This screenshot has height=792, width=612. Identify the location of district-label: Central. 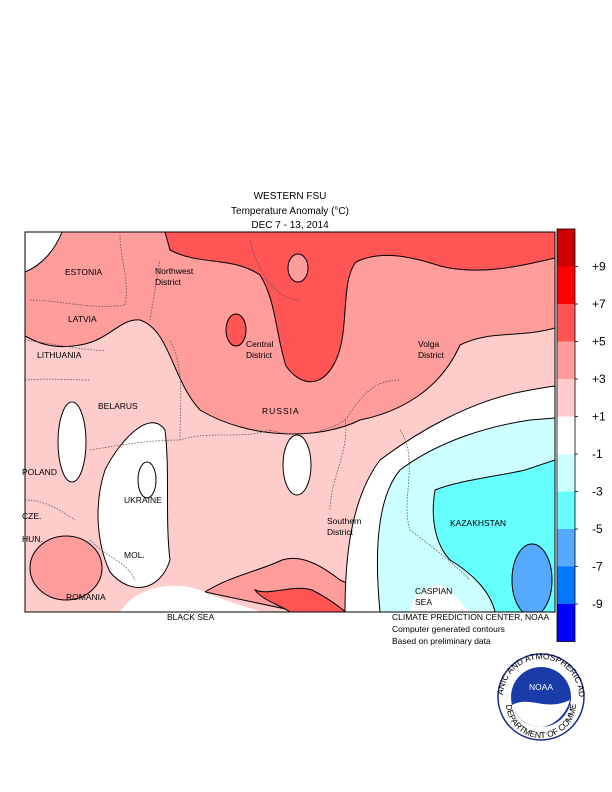
(260, 344).